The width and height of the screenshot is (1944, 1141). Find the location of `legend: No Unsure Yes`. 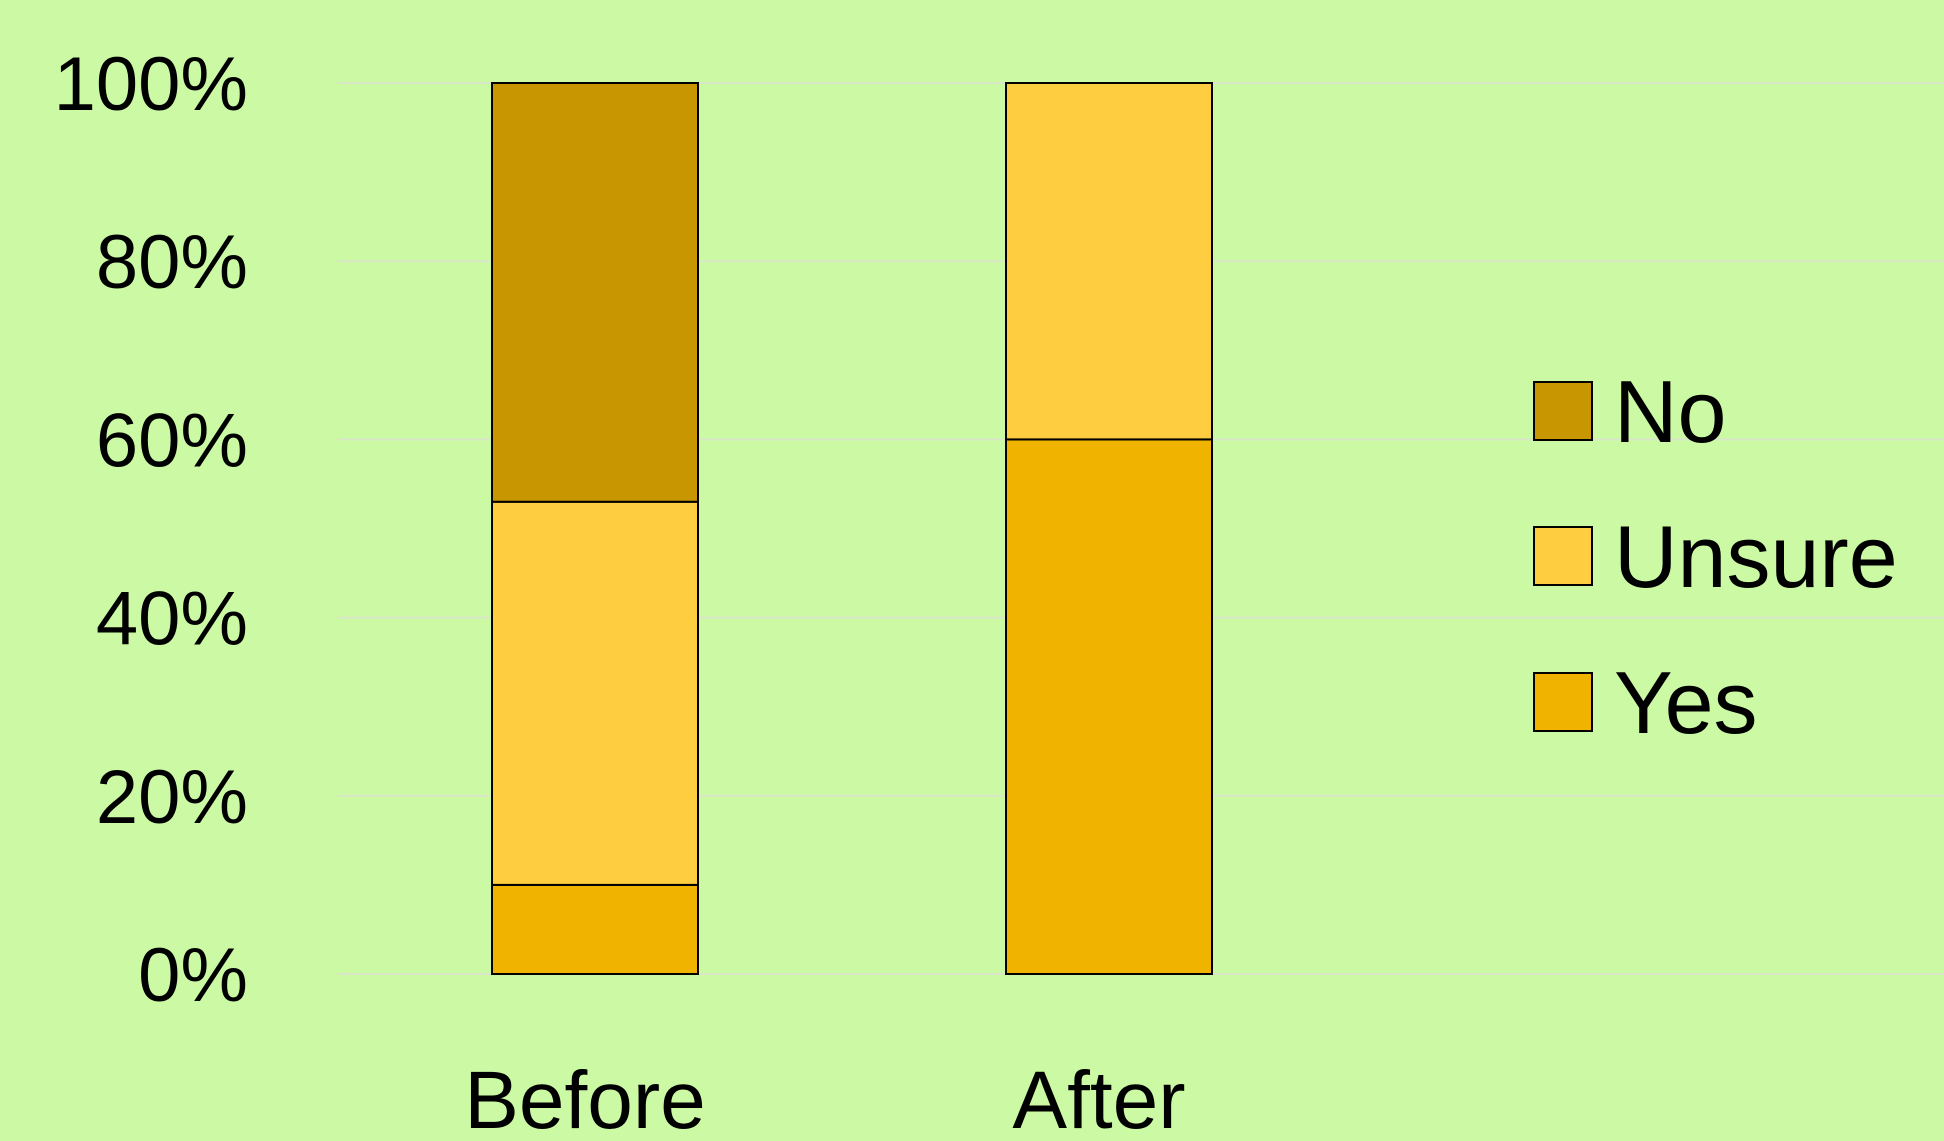

legend: No Unsure Yes is located at coordinates (1715, 557).